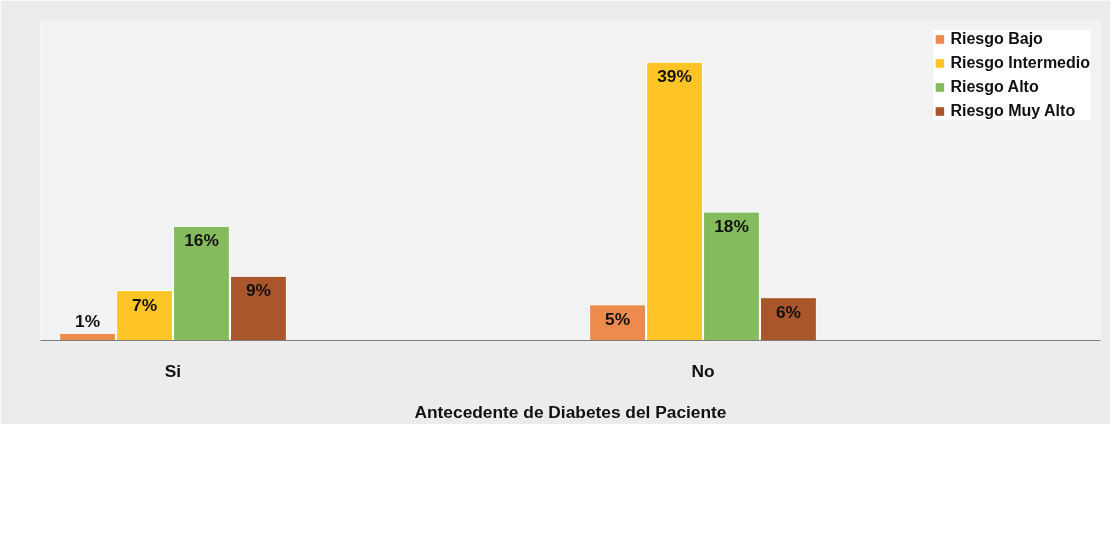 Image resolution: width=1120 pixels, height=560 pixels. Describe the element at coordinates (201, 240) in the screenshot. I see `data-label: 16%` at that location.